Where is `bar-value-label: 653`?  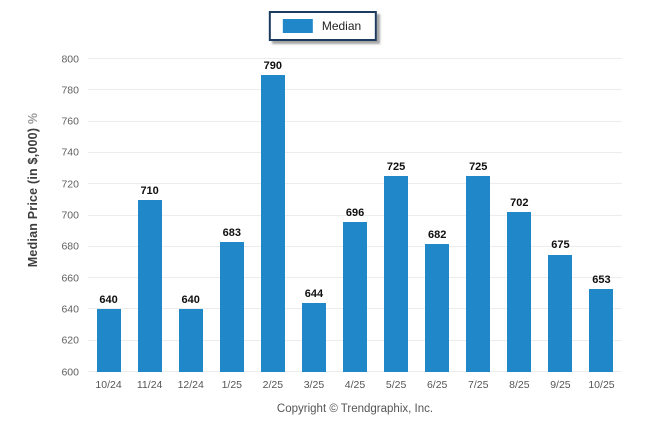 bar-value-label: 653 is located at coordinates (601, 279).